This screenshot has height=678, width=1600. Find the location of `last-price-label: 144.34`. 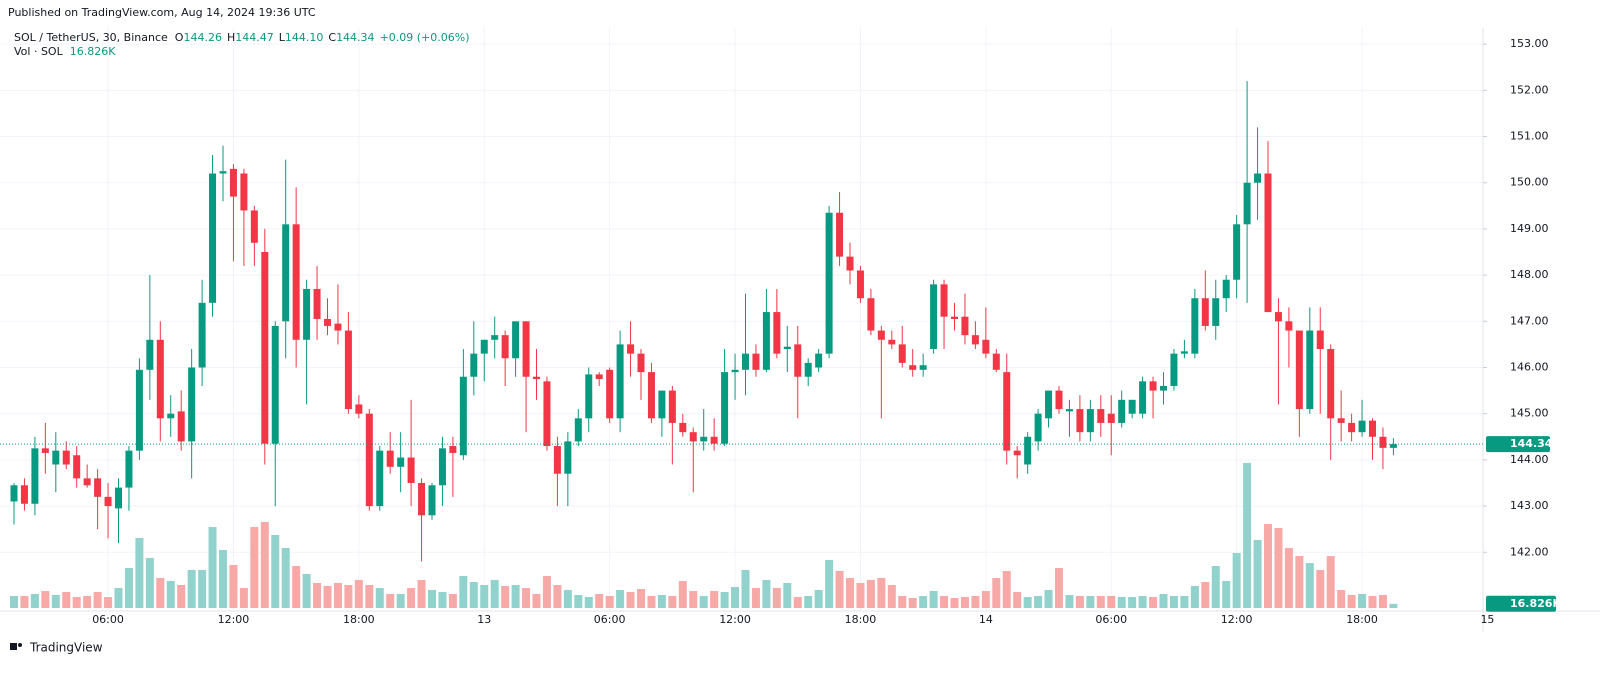

last-price-label: 144.34 is located at coordinates (1531, 443).